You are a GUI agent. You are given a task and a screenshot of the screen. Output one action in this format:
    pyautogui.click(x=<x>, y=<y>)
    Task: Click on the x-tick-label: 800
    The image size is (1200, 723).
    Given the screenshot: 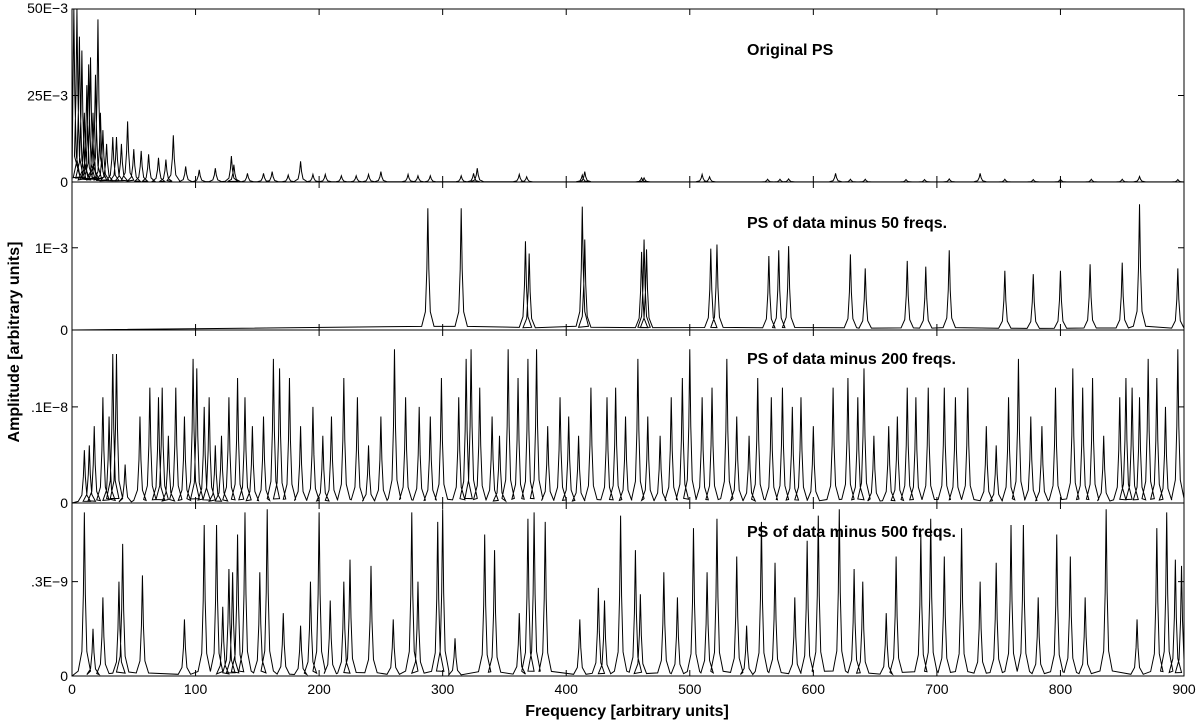 What is the action you would take?
    pyautogui.click(x=1061, y=689)
    